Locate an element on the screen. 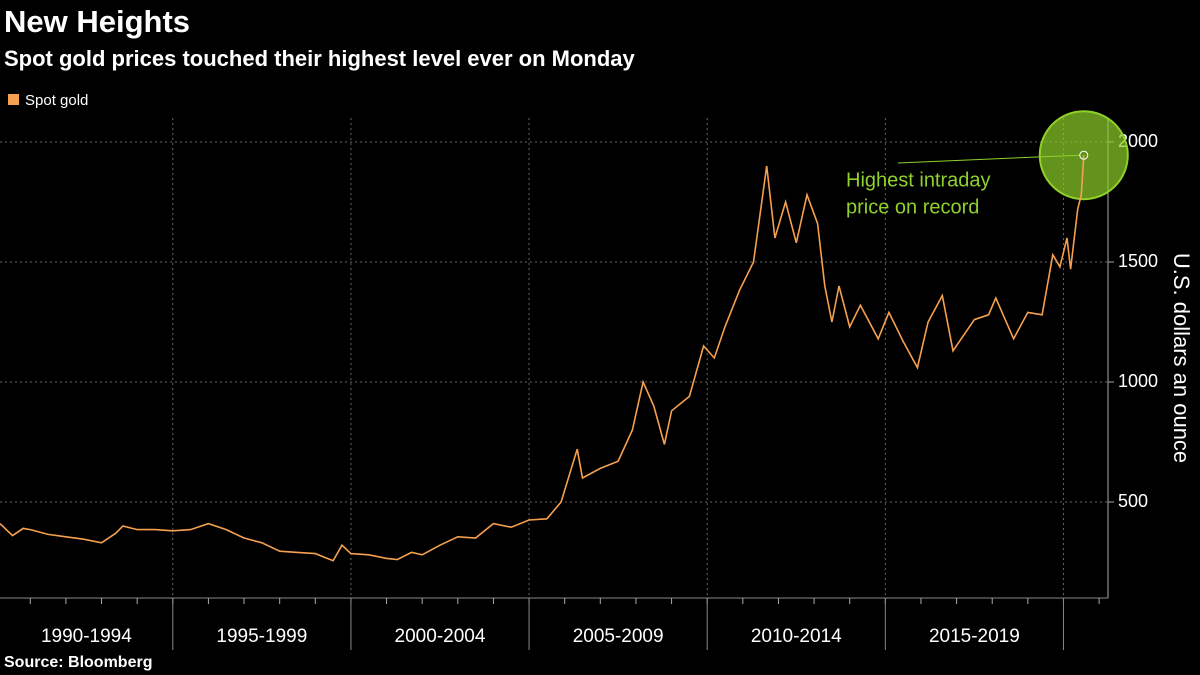  annotation-point is located at coordinates (1084, 155).